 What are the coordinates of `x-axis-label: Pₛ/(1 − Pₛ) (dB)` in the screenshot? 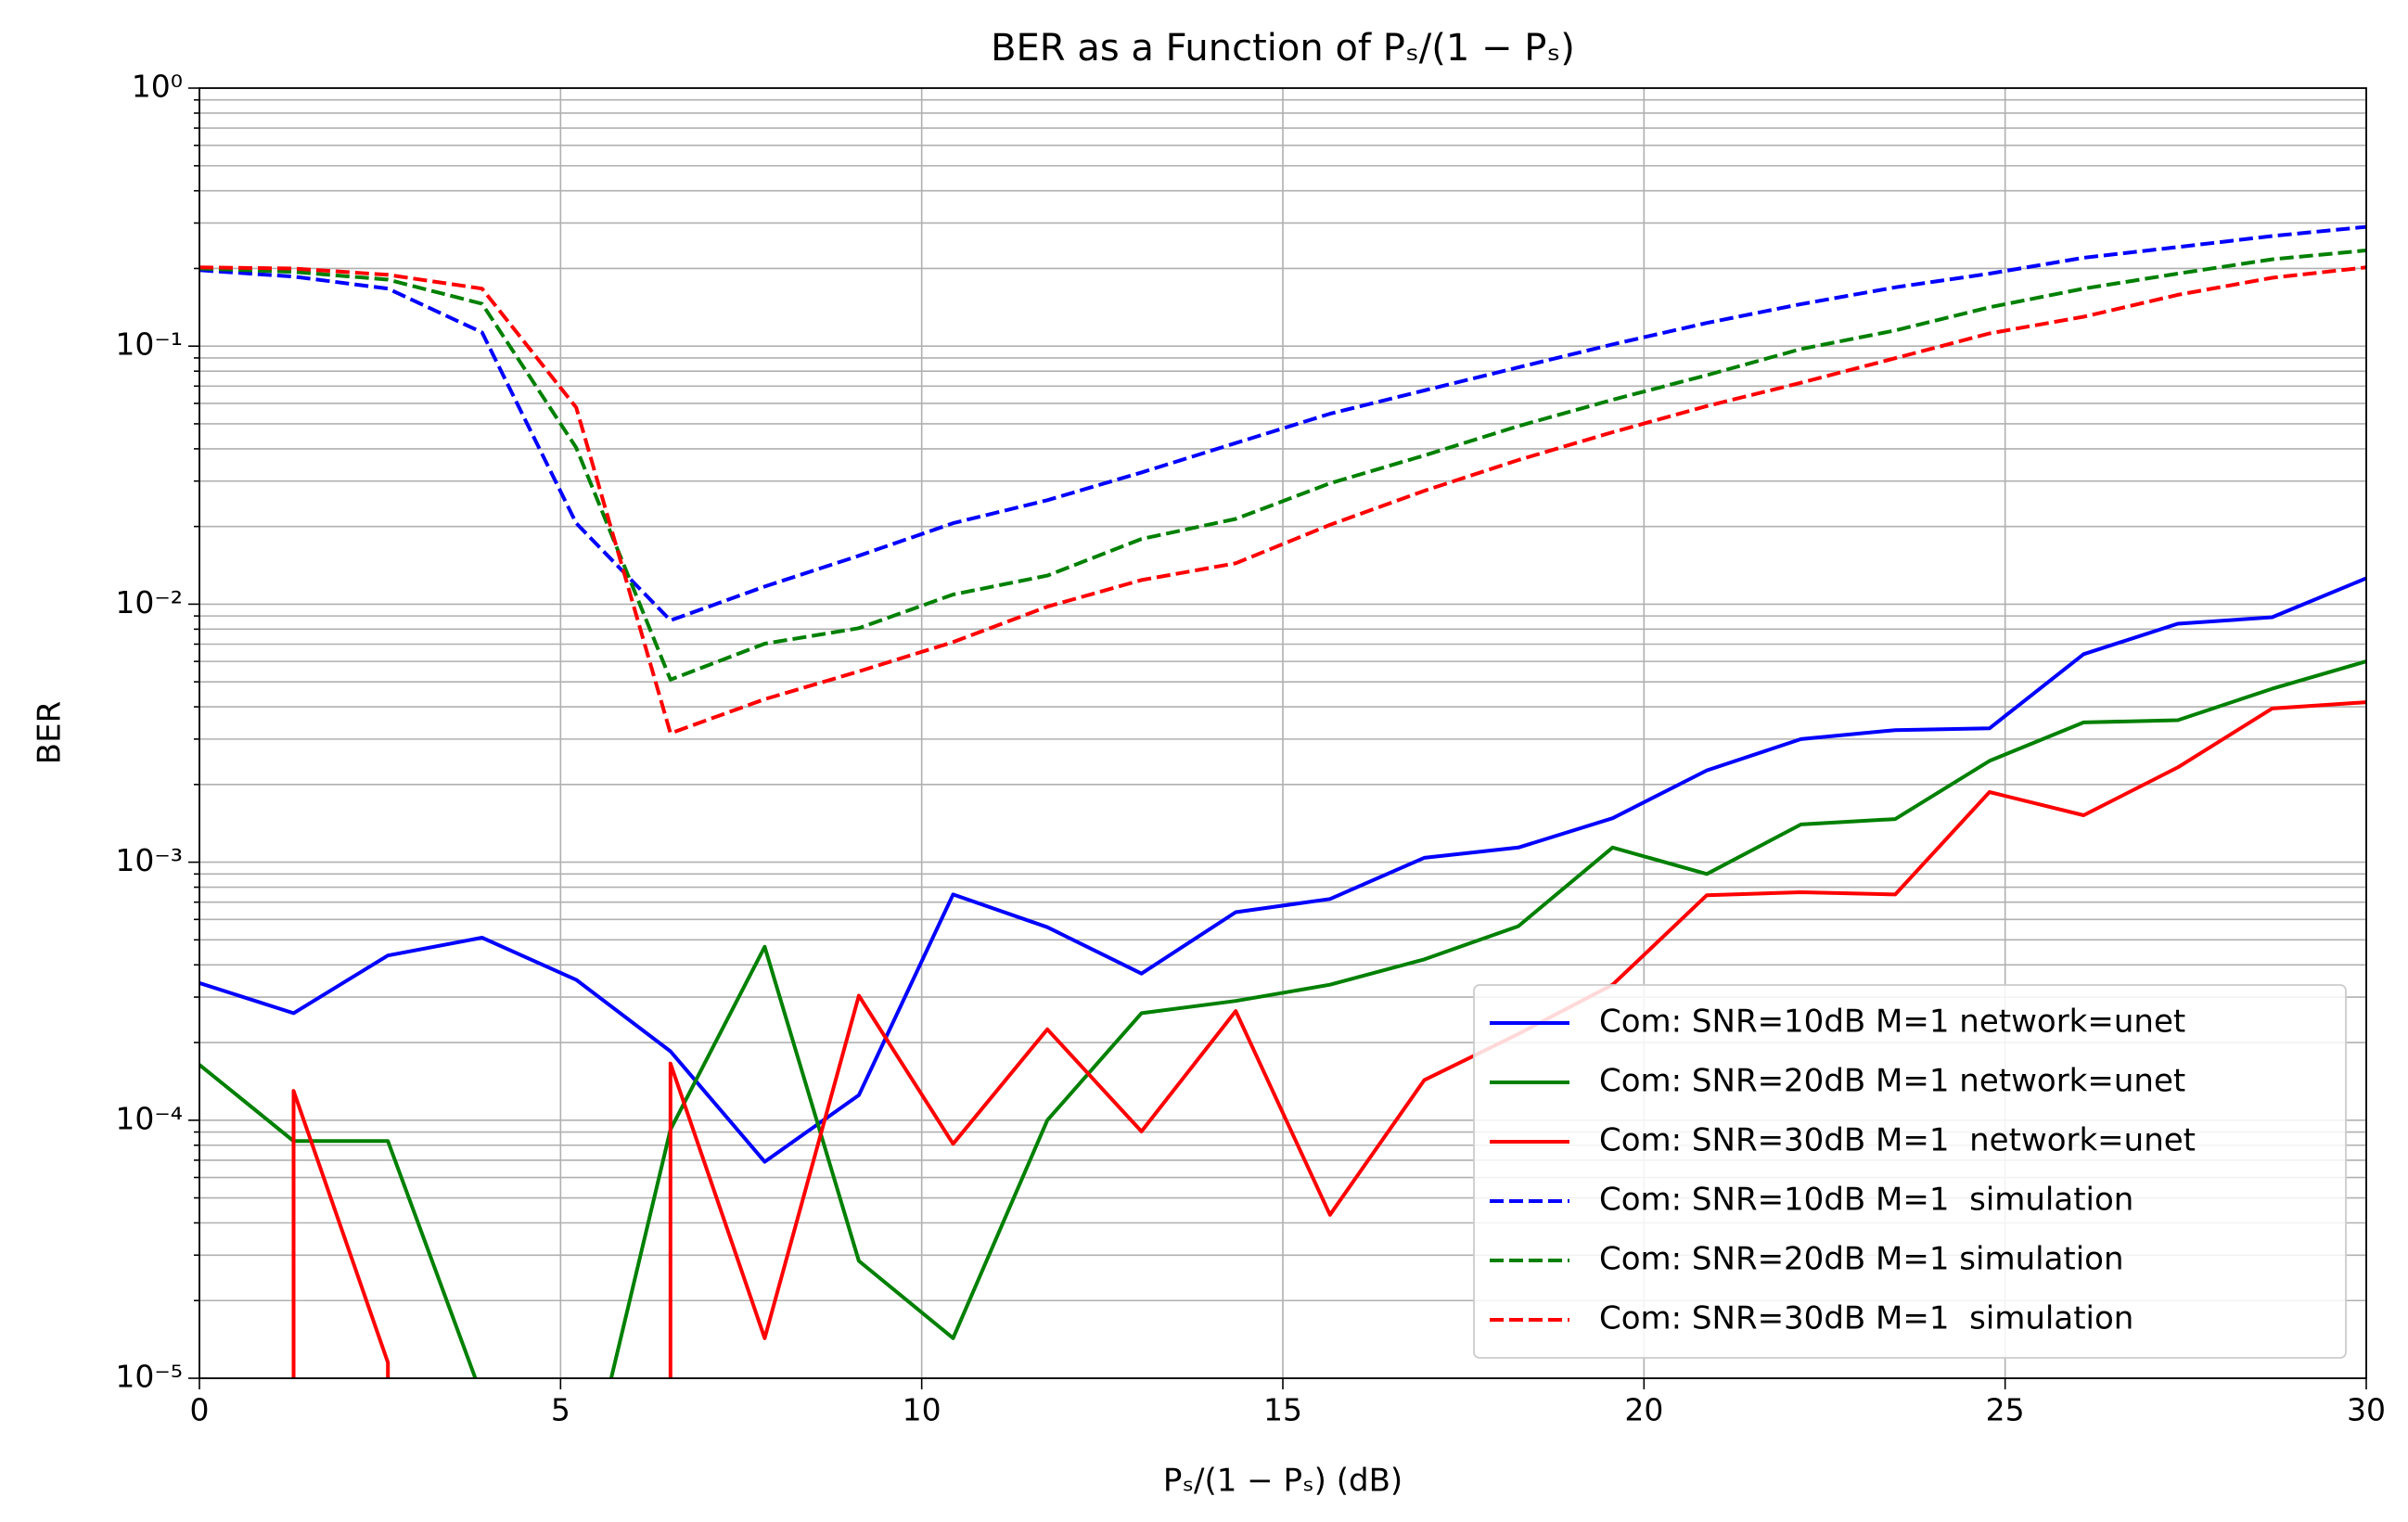 It's located at (1283, 1481).